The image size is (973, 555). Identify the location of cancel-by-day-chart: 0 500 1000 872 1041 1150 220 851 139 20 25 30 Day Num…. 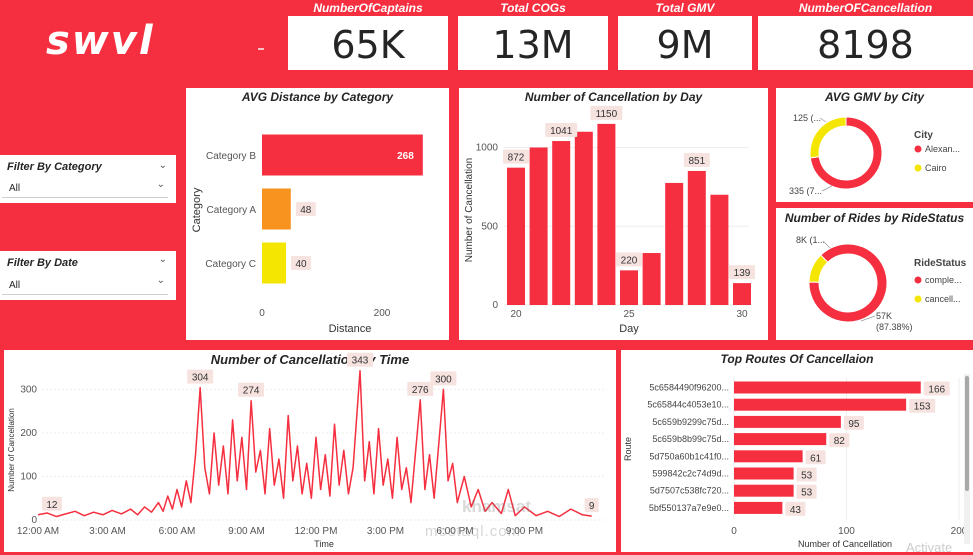
(609, 220).